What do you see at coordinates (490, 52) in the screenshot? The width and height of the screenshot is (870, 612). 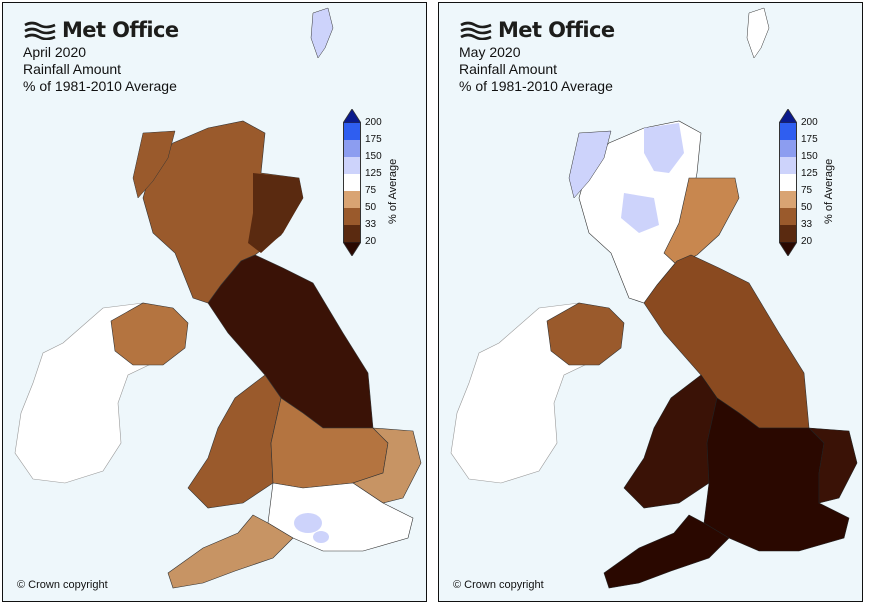 I see `map-month: May 2020` at bounding box center [490, 52].